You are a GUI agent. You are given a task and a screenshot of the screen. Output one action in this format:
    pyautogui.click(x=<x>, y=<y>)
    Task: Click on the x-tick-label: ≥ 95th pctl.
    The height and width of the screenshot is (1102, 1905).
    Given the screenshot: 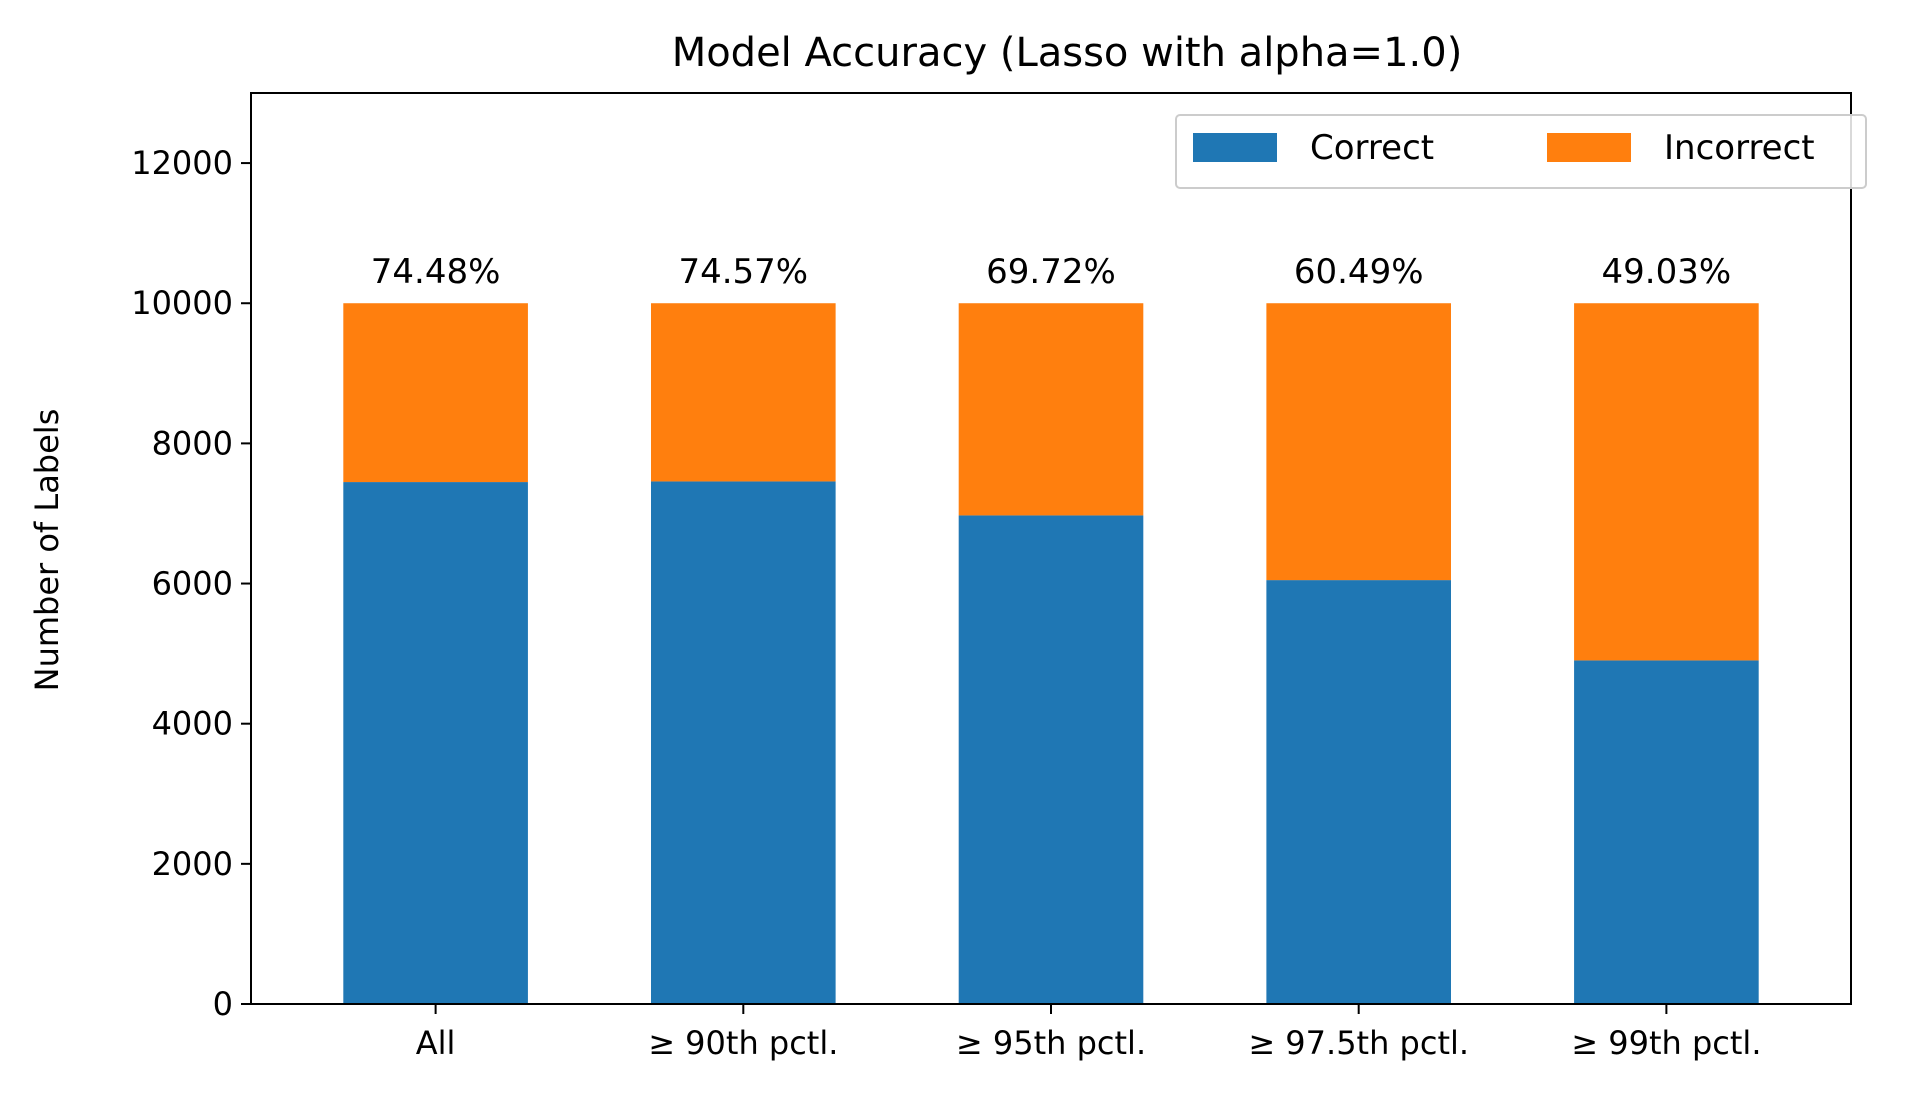 What is the action you would take?
    pyautogui.click(x=1051, y=1043)
    